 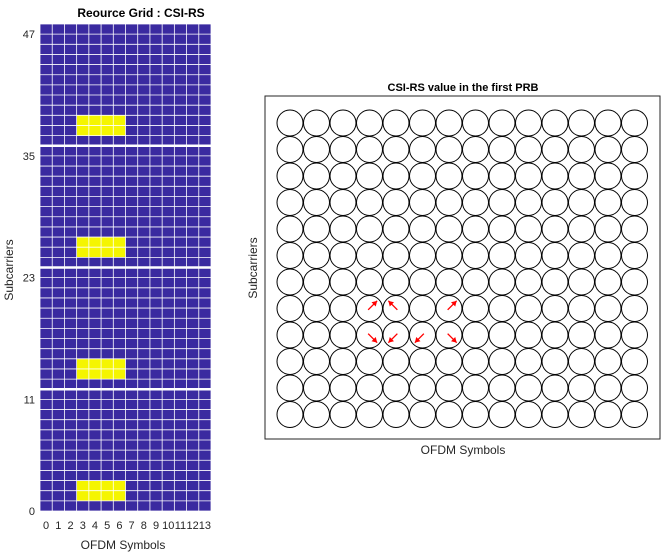 I want to click on first-prb-arrows, so click(x=412, y=322).